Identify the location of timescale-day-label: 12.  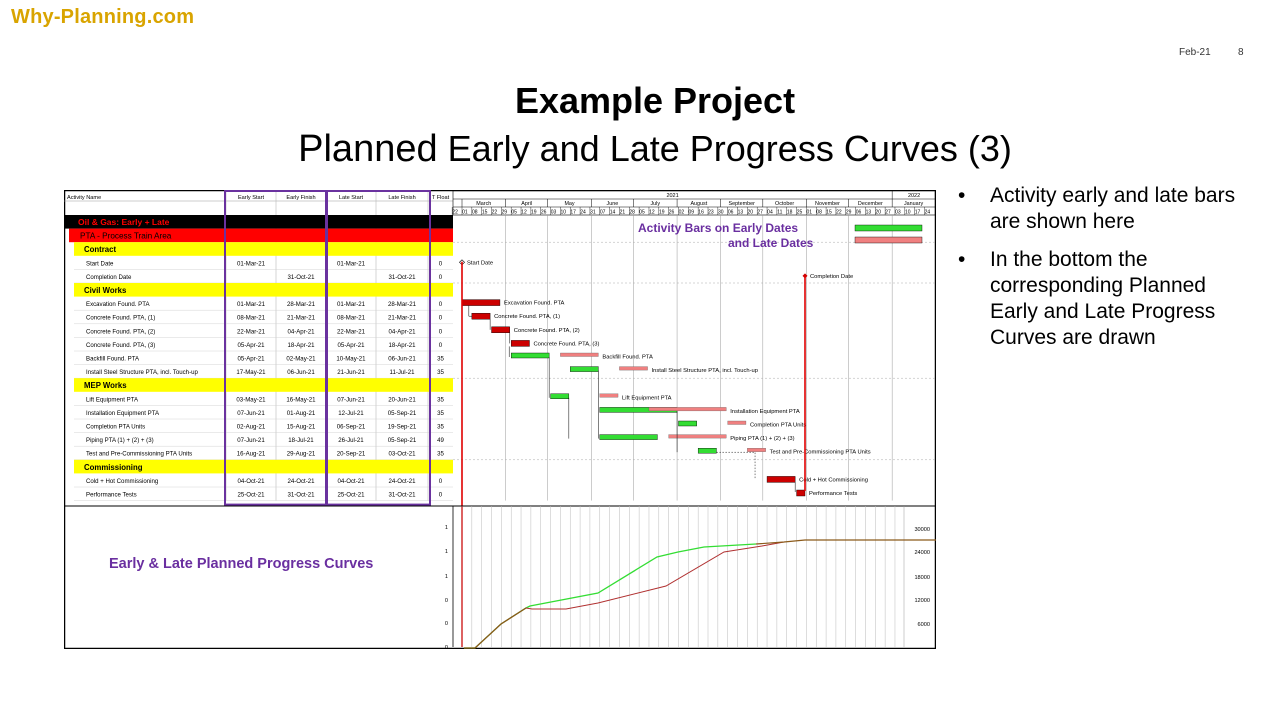
(652, 212).